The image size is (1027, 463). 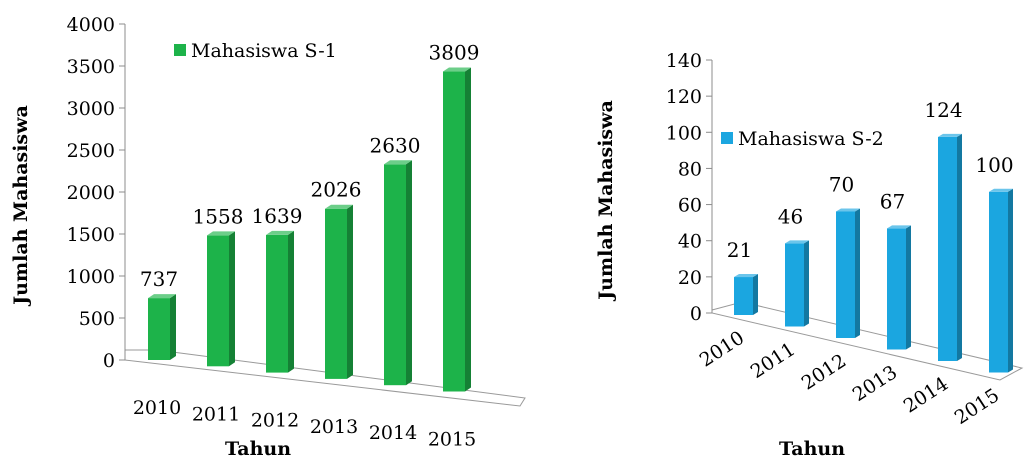 What do you see at coordinates (689, 187) in the screenshot?
I see `chart-s2-y-ticks: 0 20 40 60 80 100 120 140` at bounding box center [689, 187].